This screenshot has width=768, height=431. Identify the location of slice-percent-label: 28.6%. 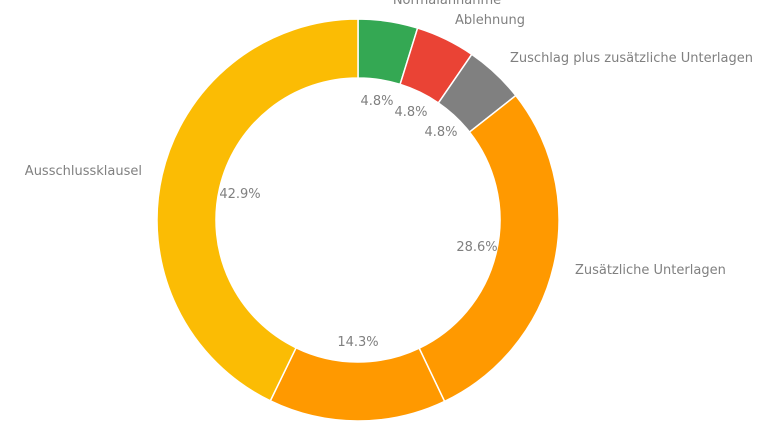
(476, 247).